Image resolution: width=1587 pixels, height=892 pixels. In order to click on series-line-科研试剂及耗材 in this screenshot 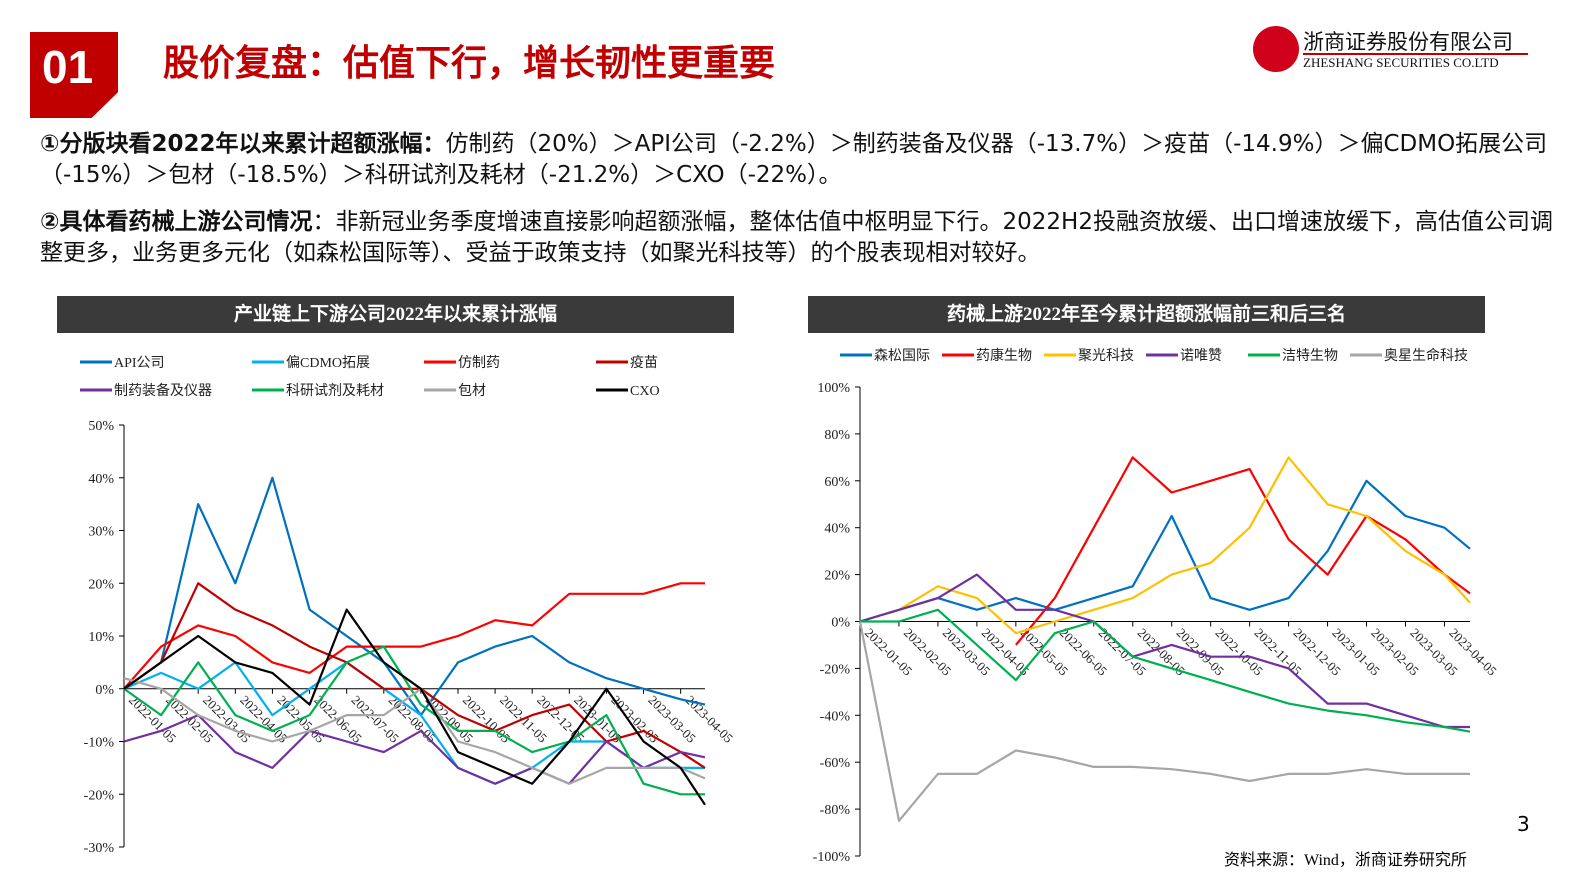, I will do `click(414, 720)`.